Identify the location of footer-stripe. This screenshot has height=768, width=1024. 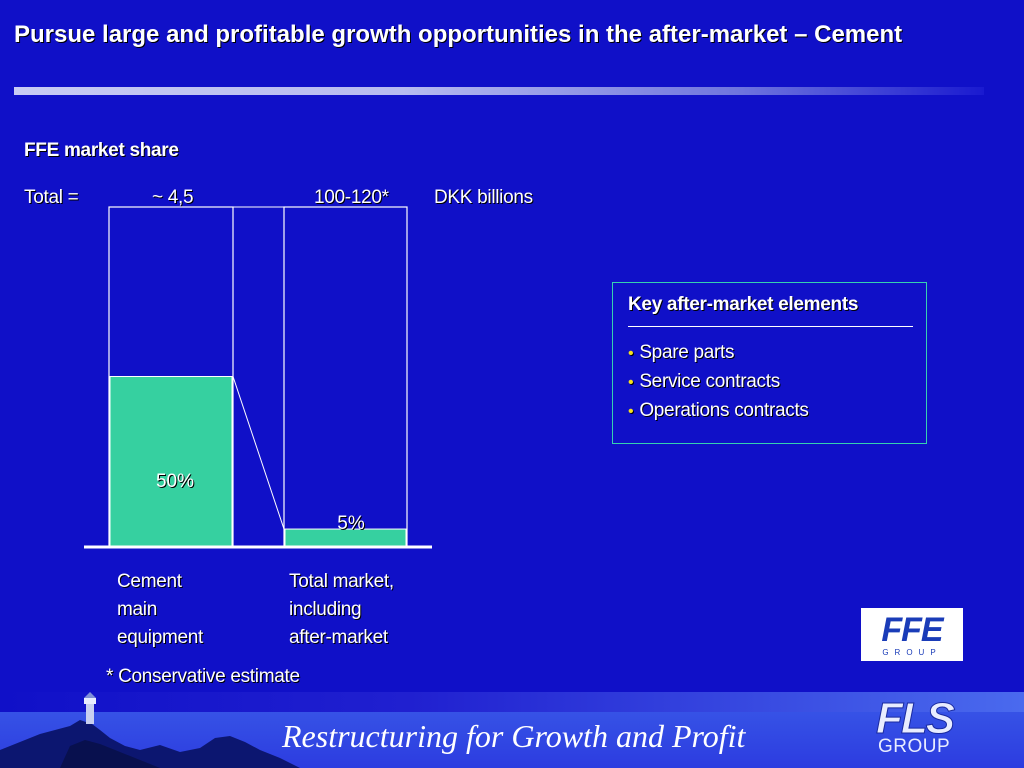
(512, 702).